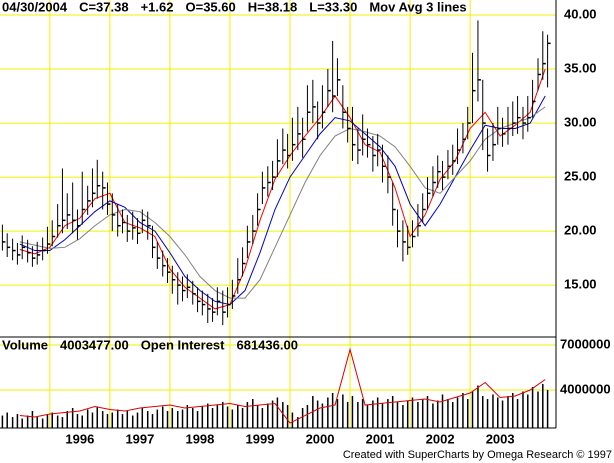  I want to click on header-text: O=35.60, so click(211, 7).